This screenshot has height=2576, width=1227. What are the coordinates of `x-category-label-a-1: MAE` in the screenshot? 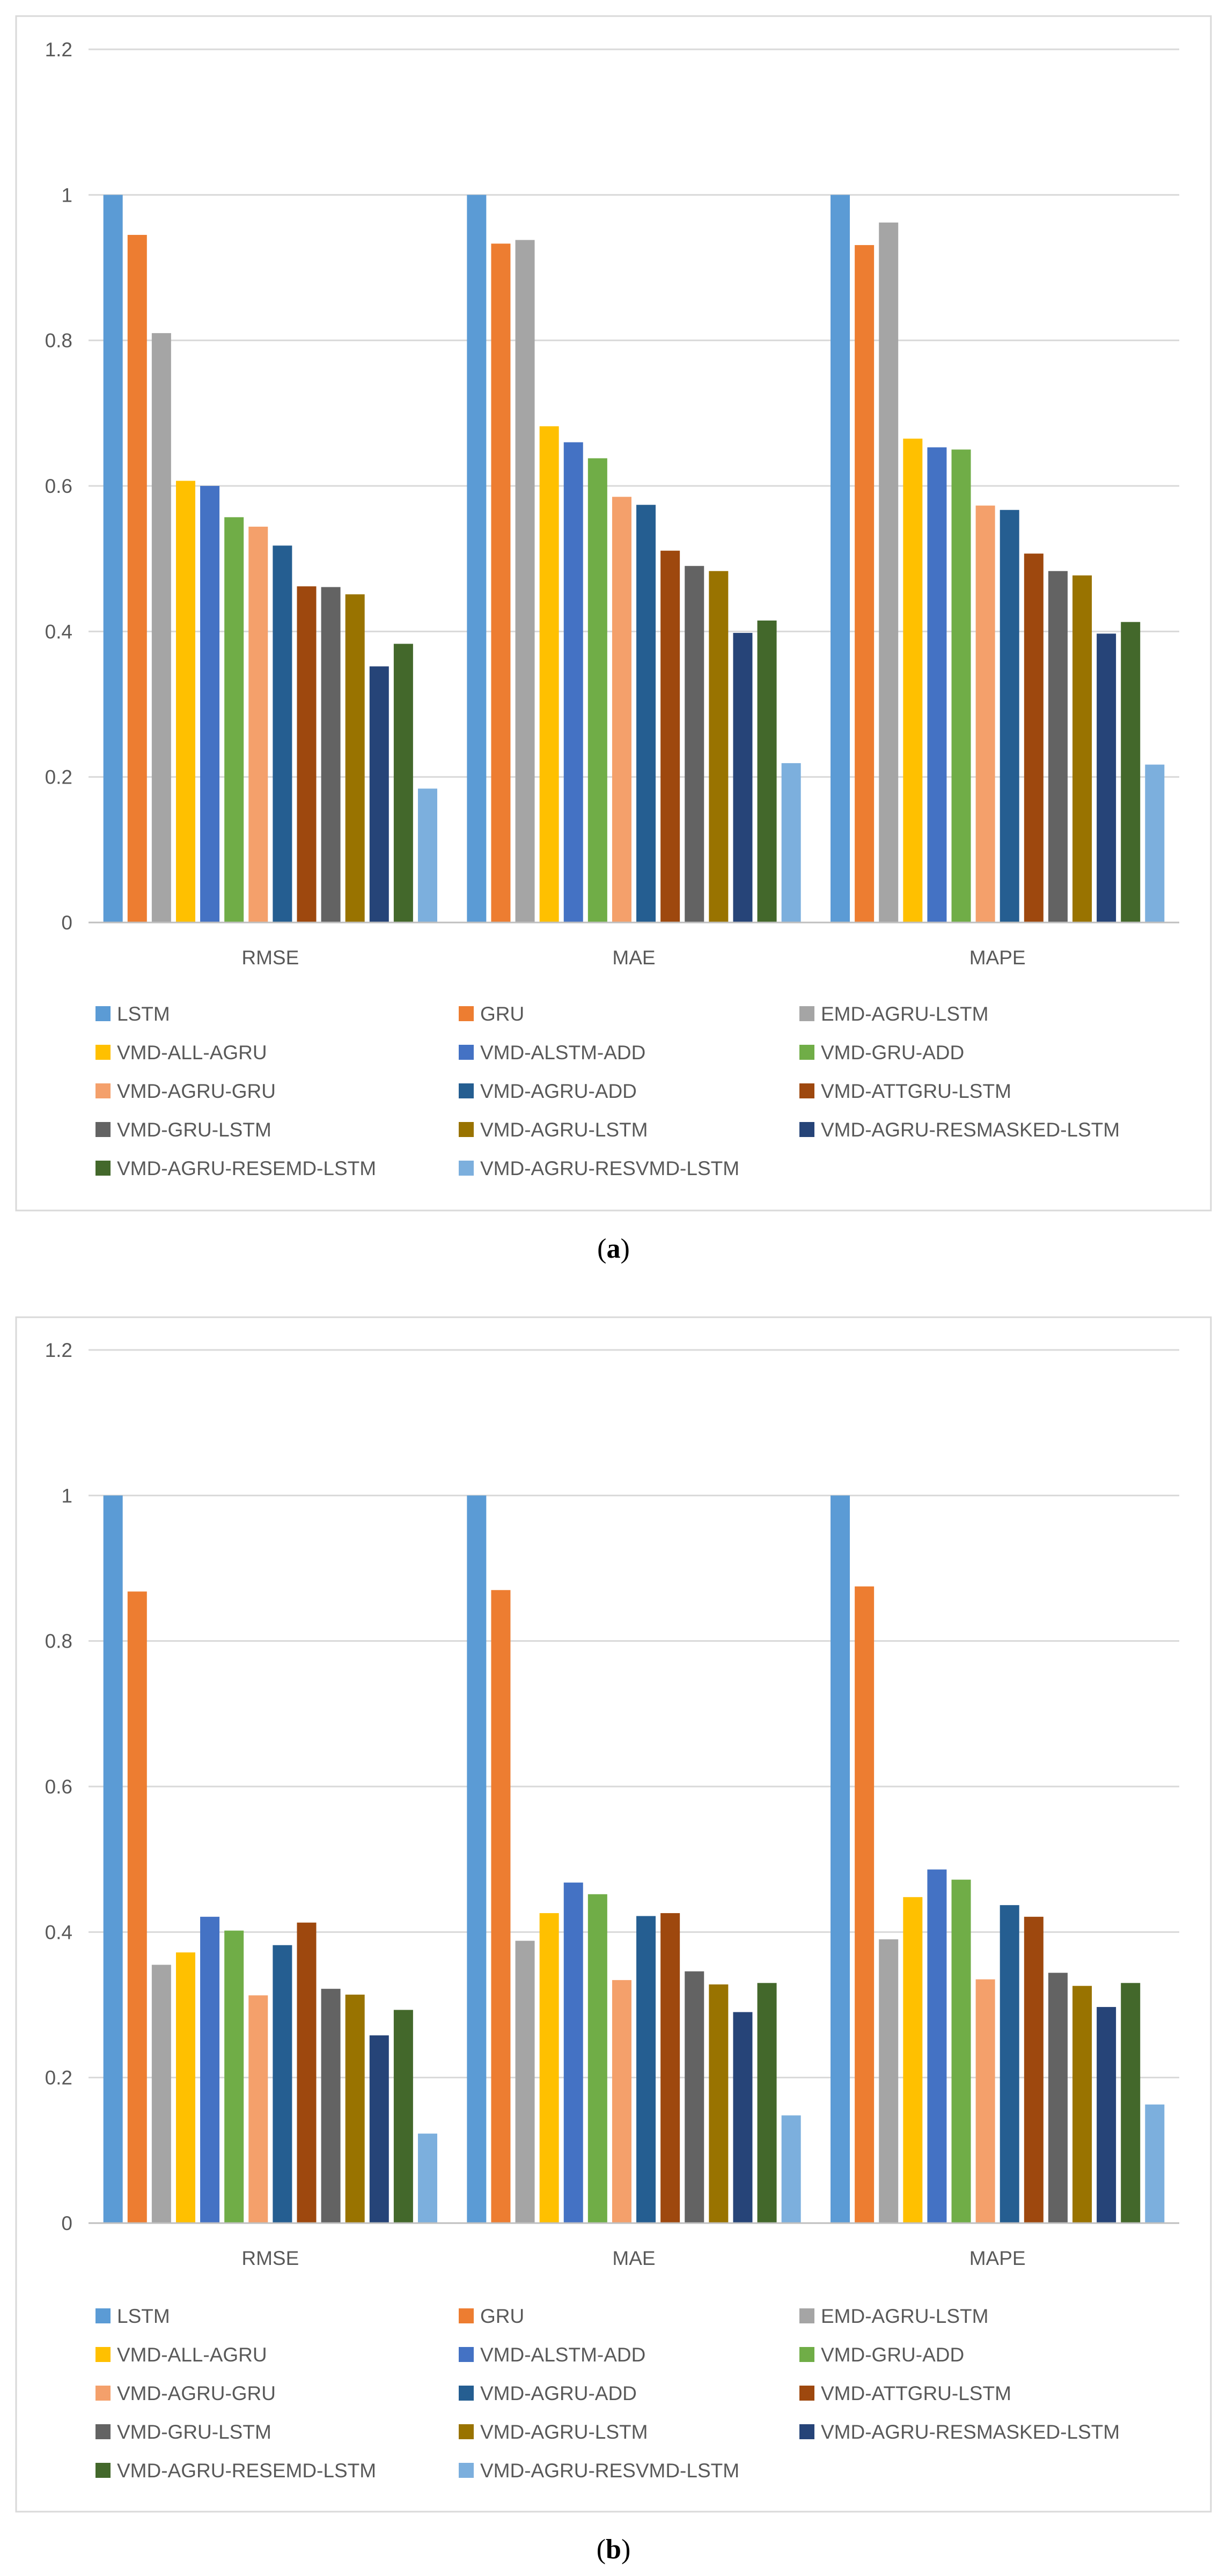 It's located at (633, 958).